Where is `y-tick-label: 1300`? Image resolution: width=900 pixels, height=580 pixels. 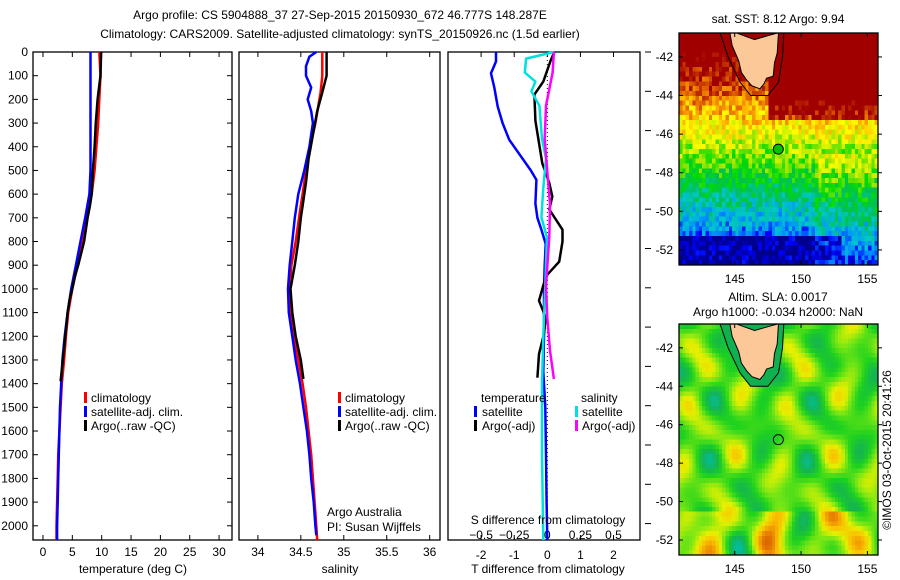 y-tick-label: 1300 is located at coordinates (14, 360).